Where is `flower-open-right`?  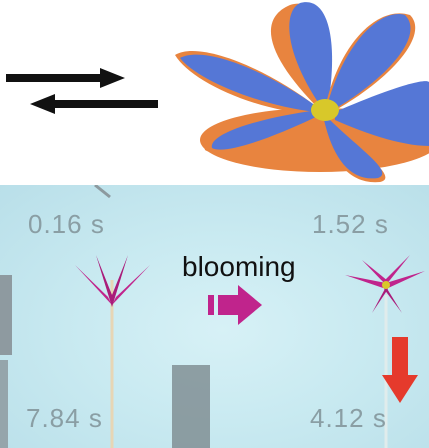
flower-open-right is located at coordinates (385, 351).